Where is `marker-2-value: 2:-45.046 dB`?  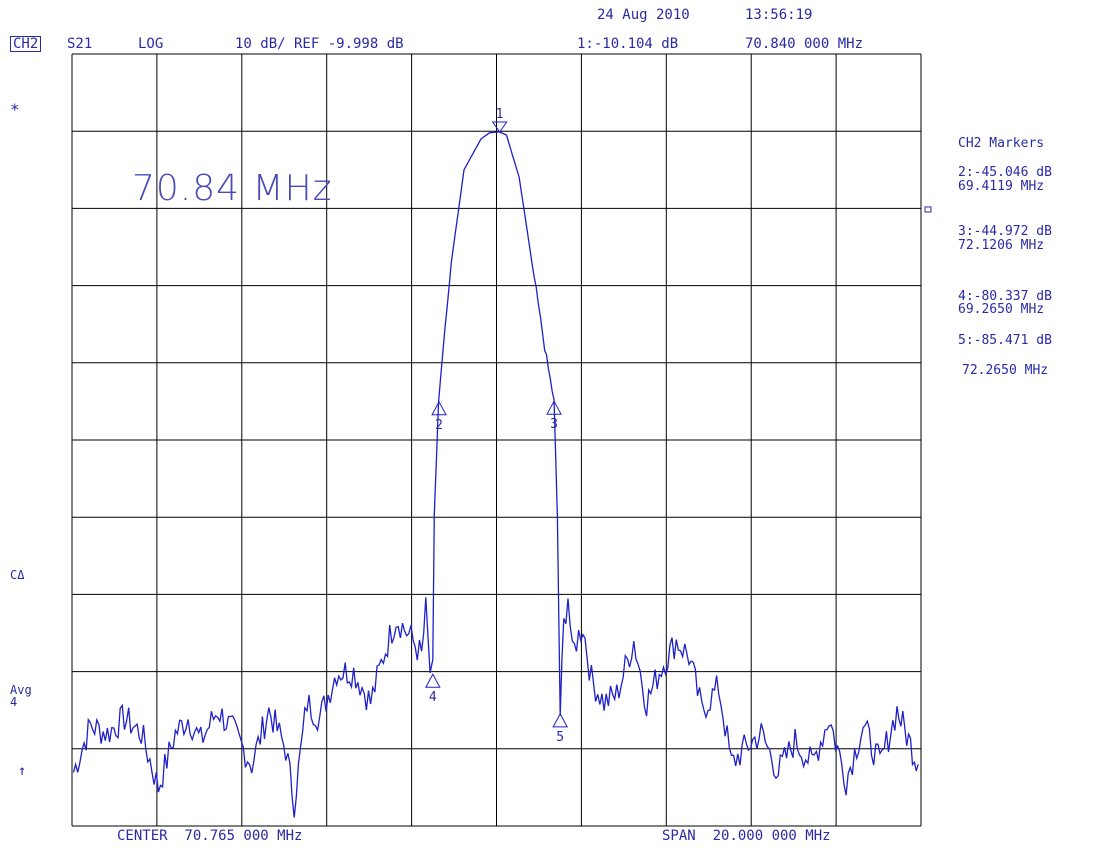 marker-2-value: 2:-45.046 dB is located at coordinates (1005, 172).